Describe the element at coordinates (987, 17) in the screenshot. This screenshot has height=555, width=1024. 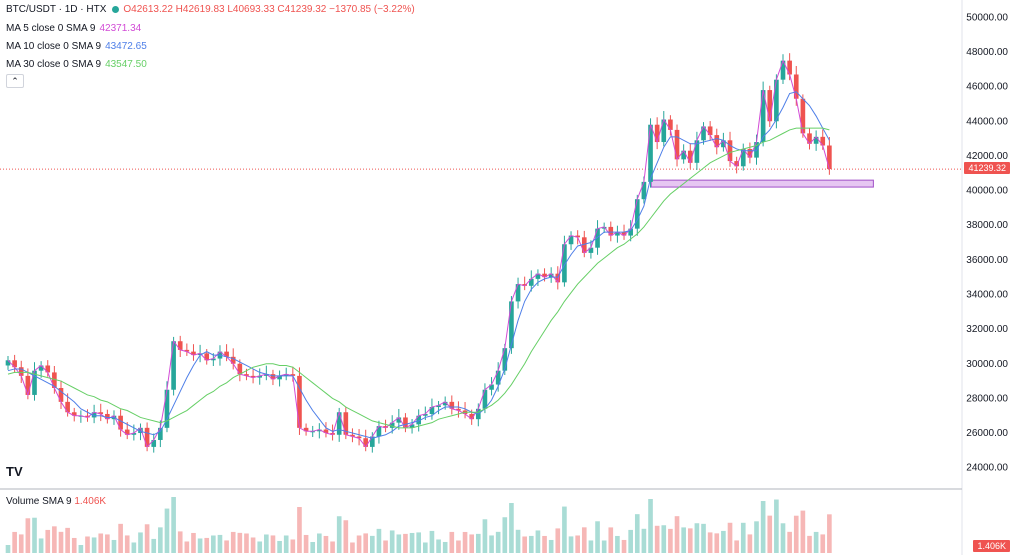
I see `y-tick-label: 50000.00` at that location.